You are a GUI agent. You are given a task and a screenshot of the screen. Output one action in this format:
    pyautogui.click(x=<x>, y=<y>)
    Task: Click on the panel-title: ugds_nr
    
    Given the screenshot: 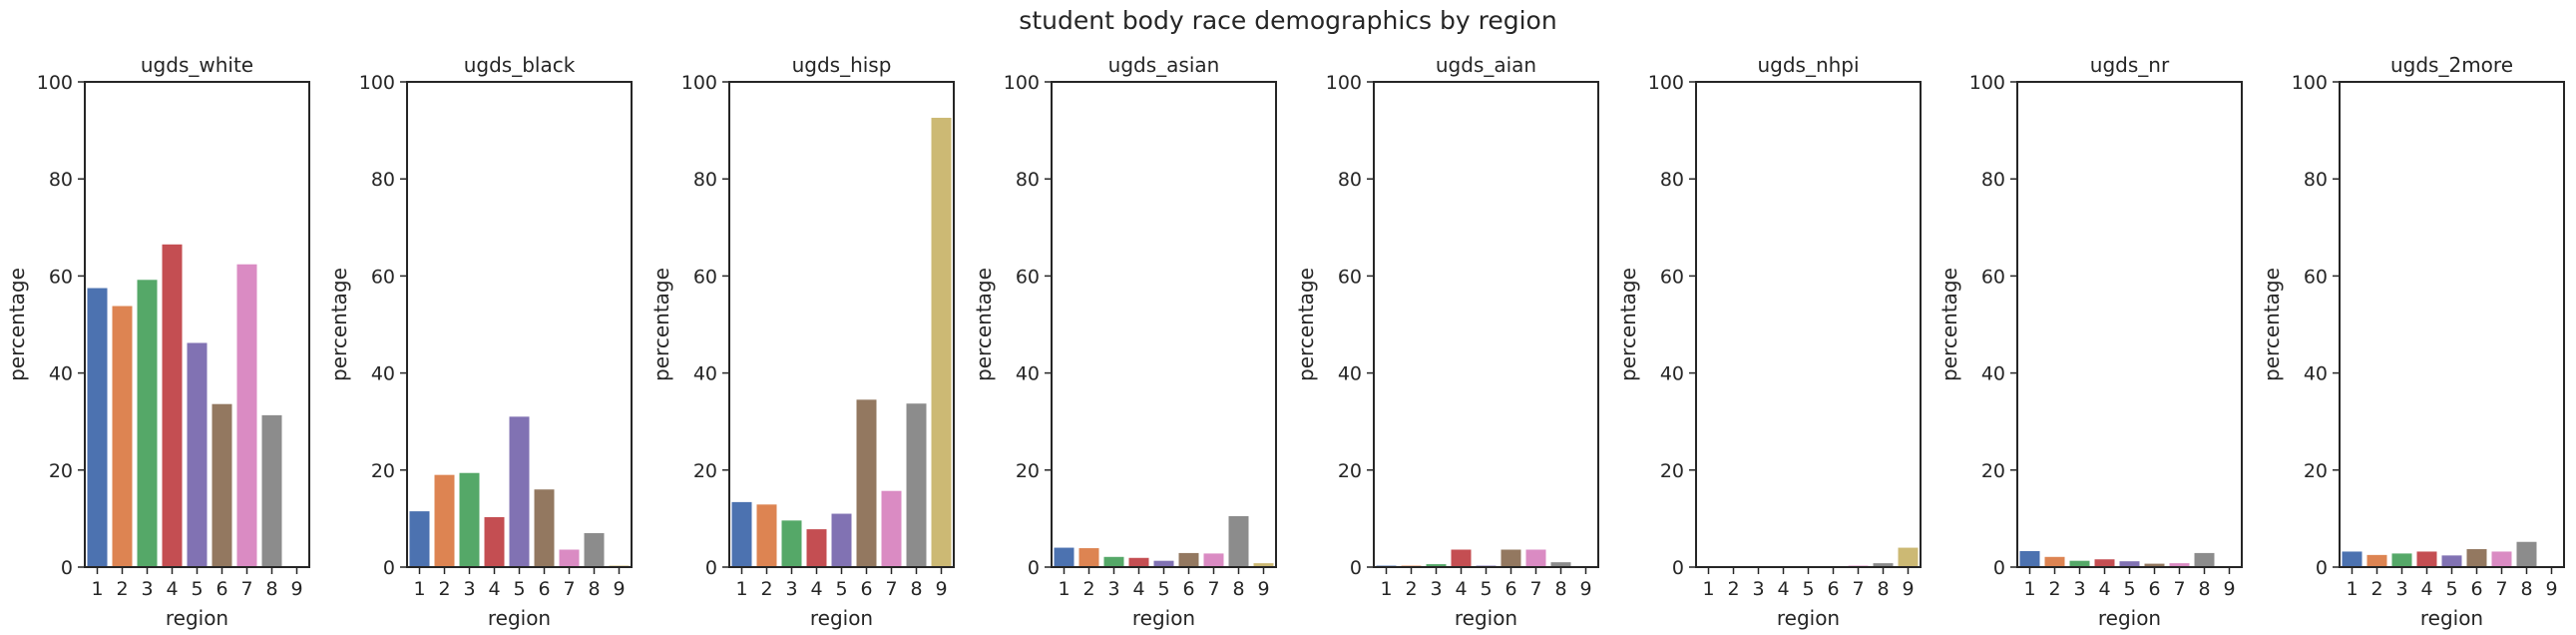 What is the action you would take?
    pyautogui.click(x=2130, y=65)
    